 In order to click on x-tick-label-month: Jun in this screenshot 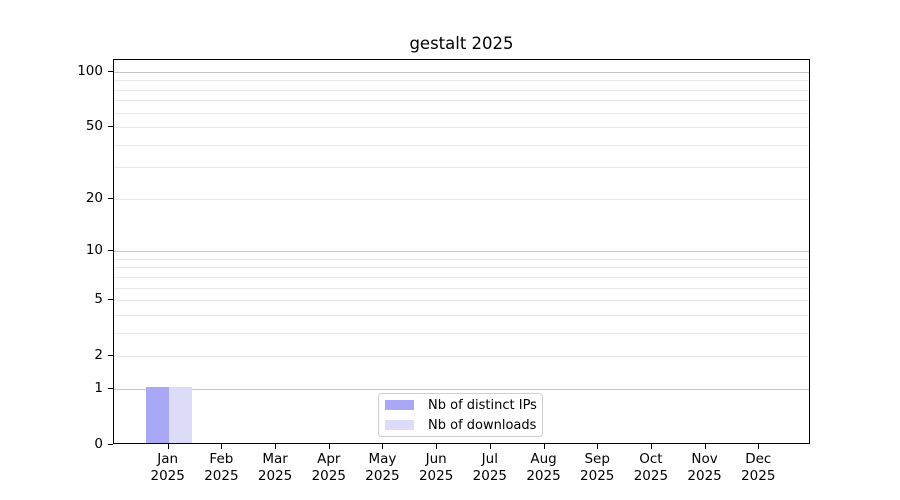, I will do `click(436, 459)`.